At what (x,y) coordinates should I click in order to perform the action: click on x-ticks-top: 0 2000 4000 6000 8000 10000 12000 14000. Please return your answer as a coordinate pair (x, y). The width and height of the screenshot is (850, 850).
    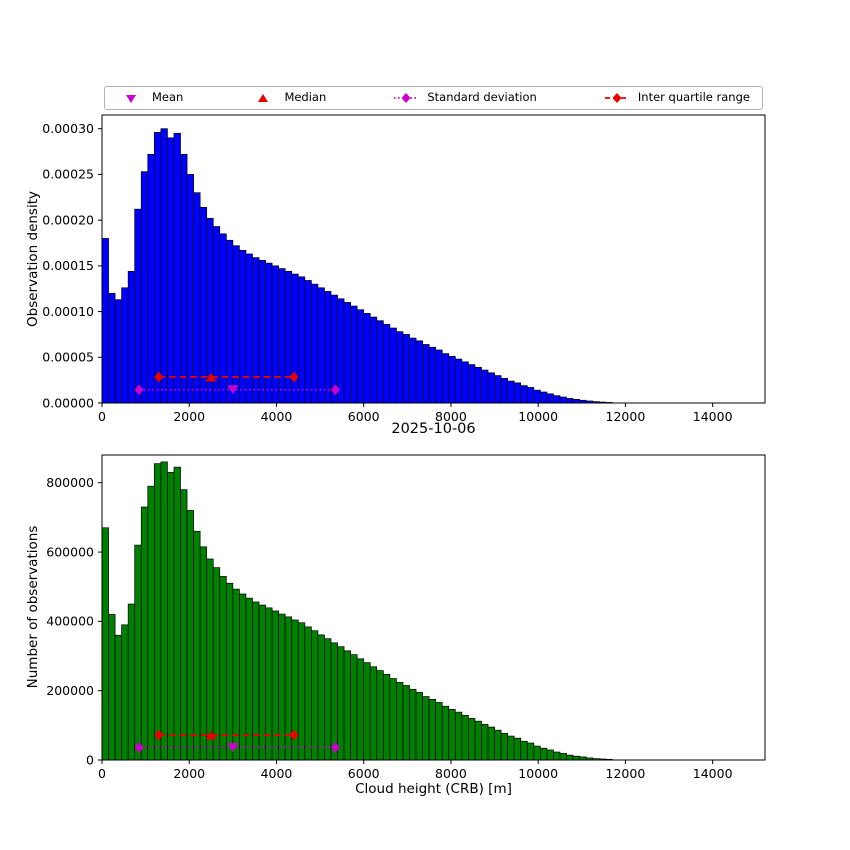
    Looking at the image, I should click on (415, 413).